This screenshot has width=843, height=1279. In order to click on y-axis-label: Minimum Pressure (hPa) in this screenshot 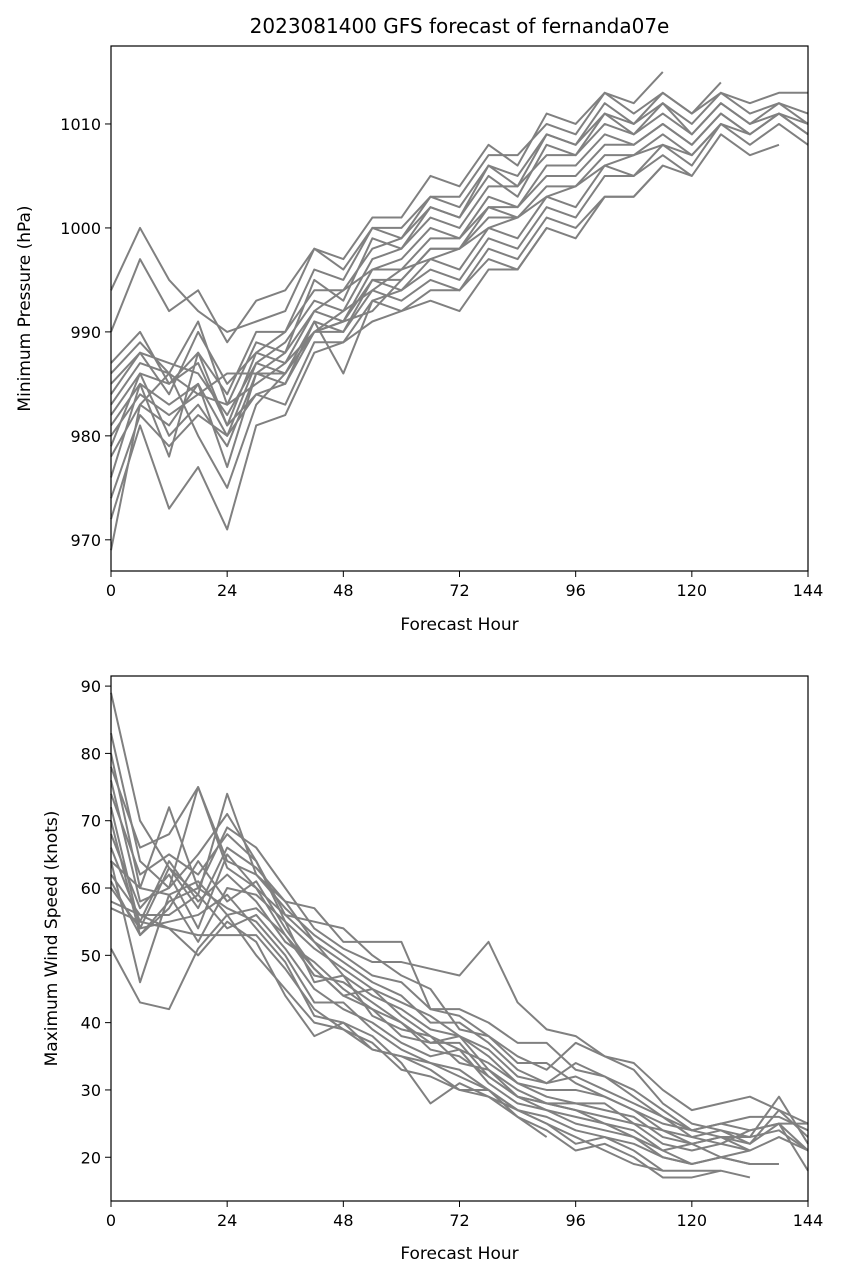, I will do `click(25, 308)`.